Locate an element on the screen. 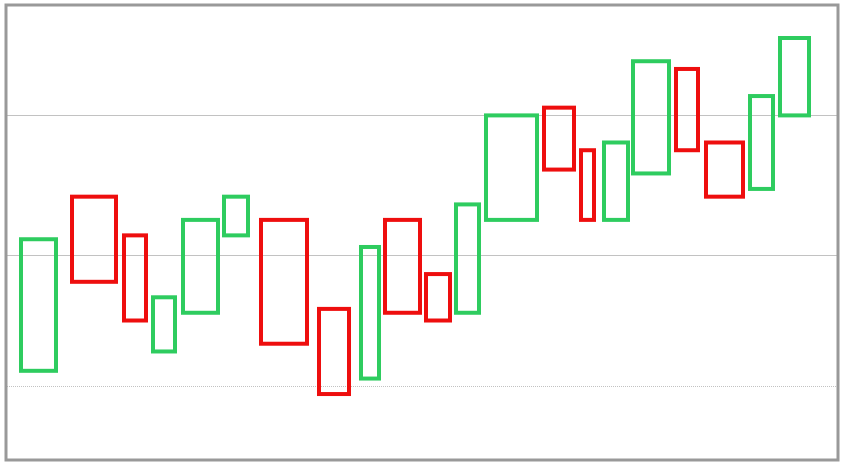  box-18-down is located at coordinates (687, 109).